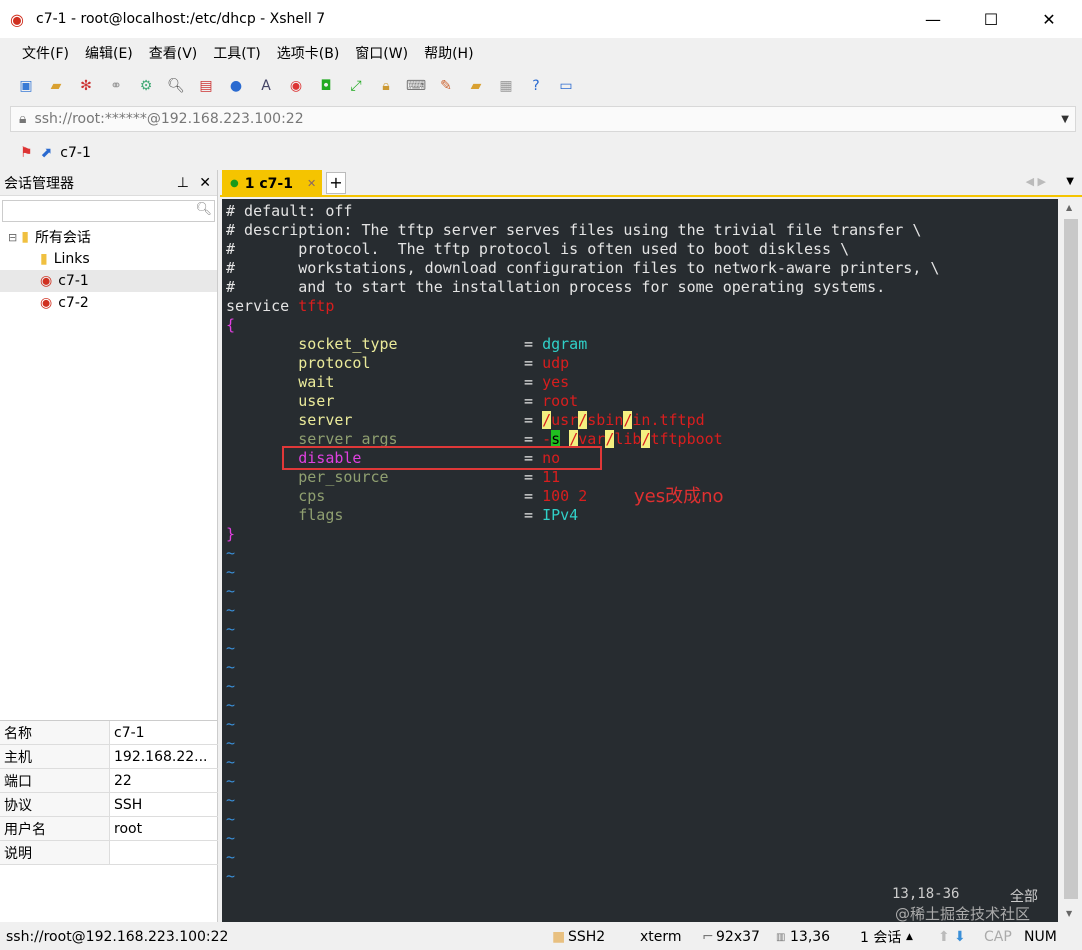 Image resolution: width=1082 pixels, height=950 pixels. What do you see at coordinates (551, 477) in the screenshot?
I see `terminal-text: 11` at bounding box center [551, 477].